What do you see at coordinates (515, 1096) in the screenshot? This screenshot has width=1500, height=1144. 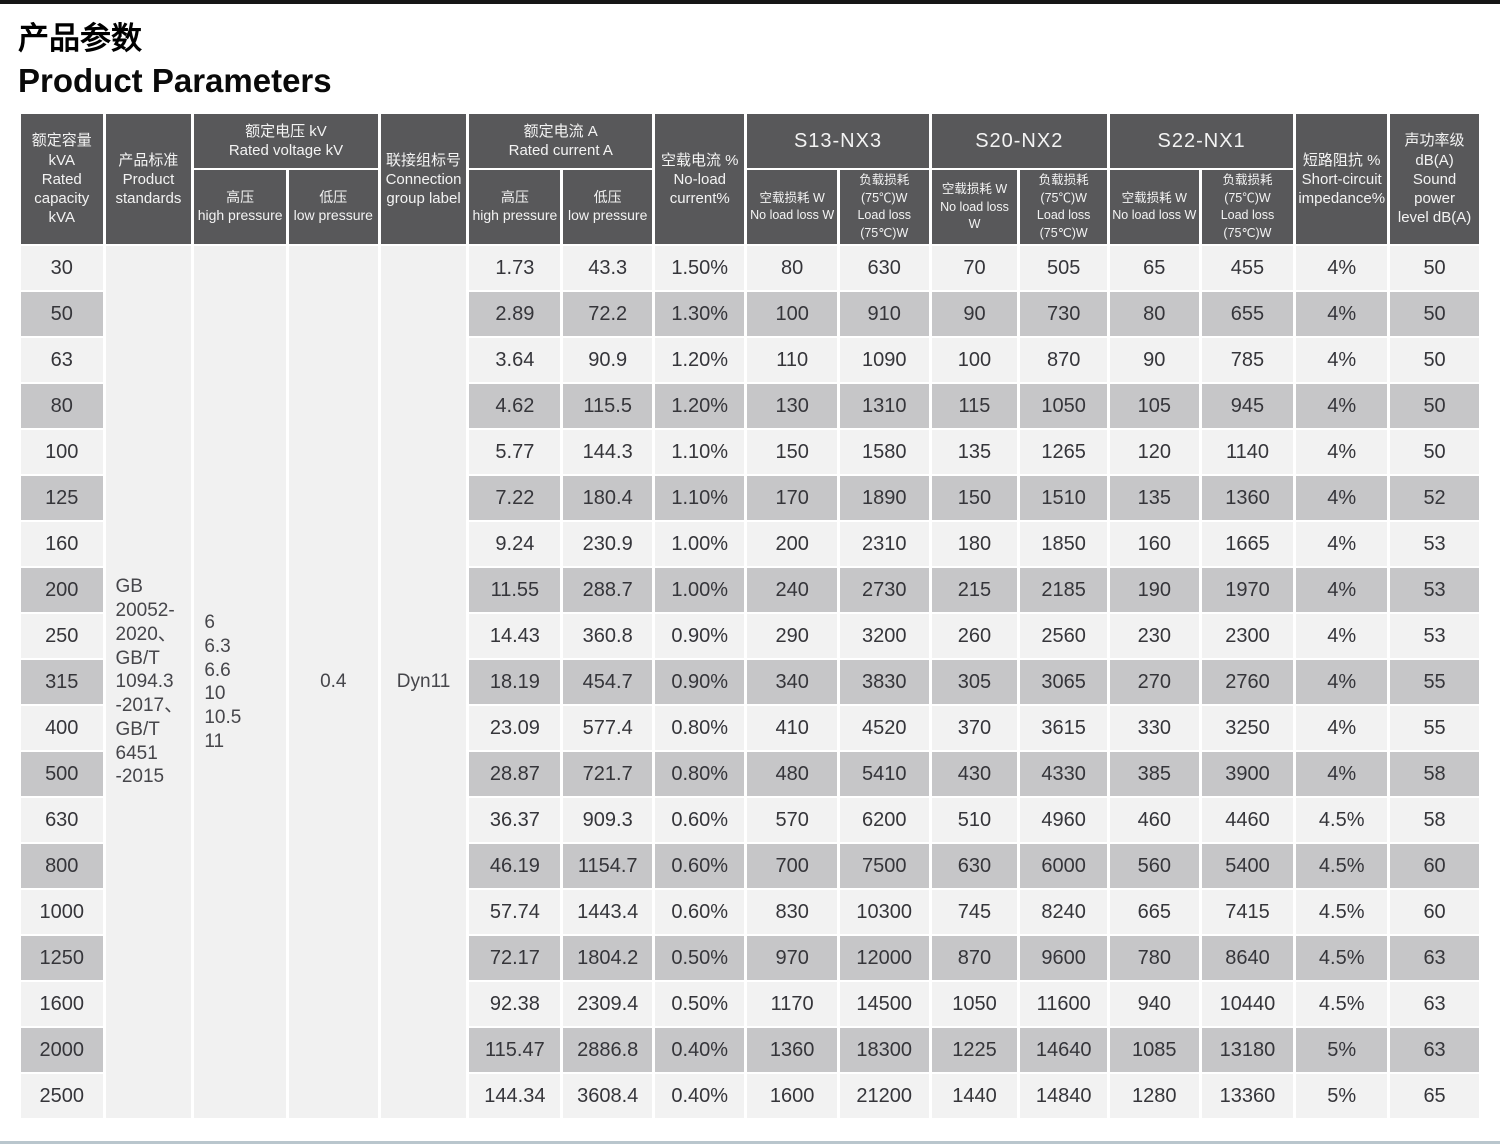 I see `cell-current-high: 144.34` at bounding box center [515, 1096].